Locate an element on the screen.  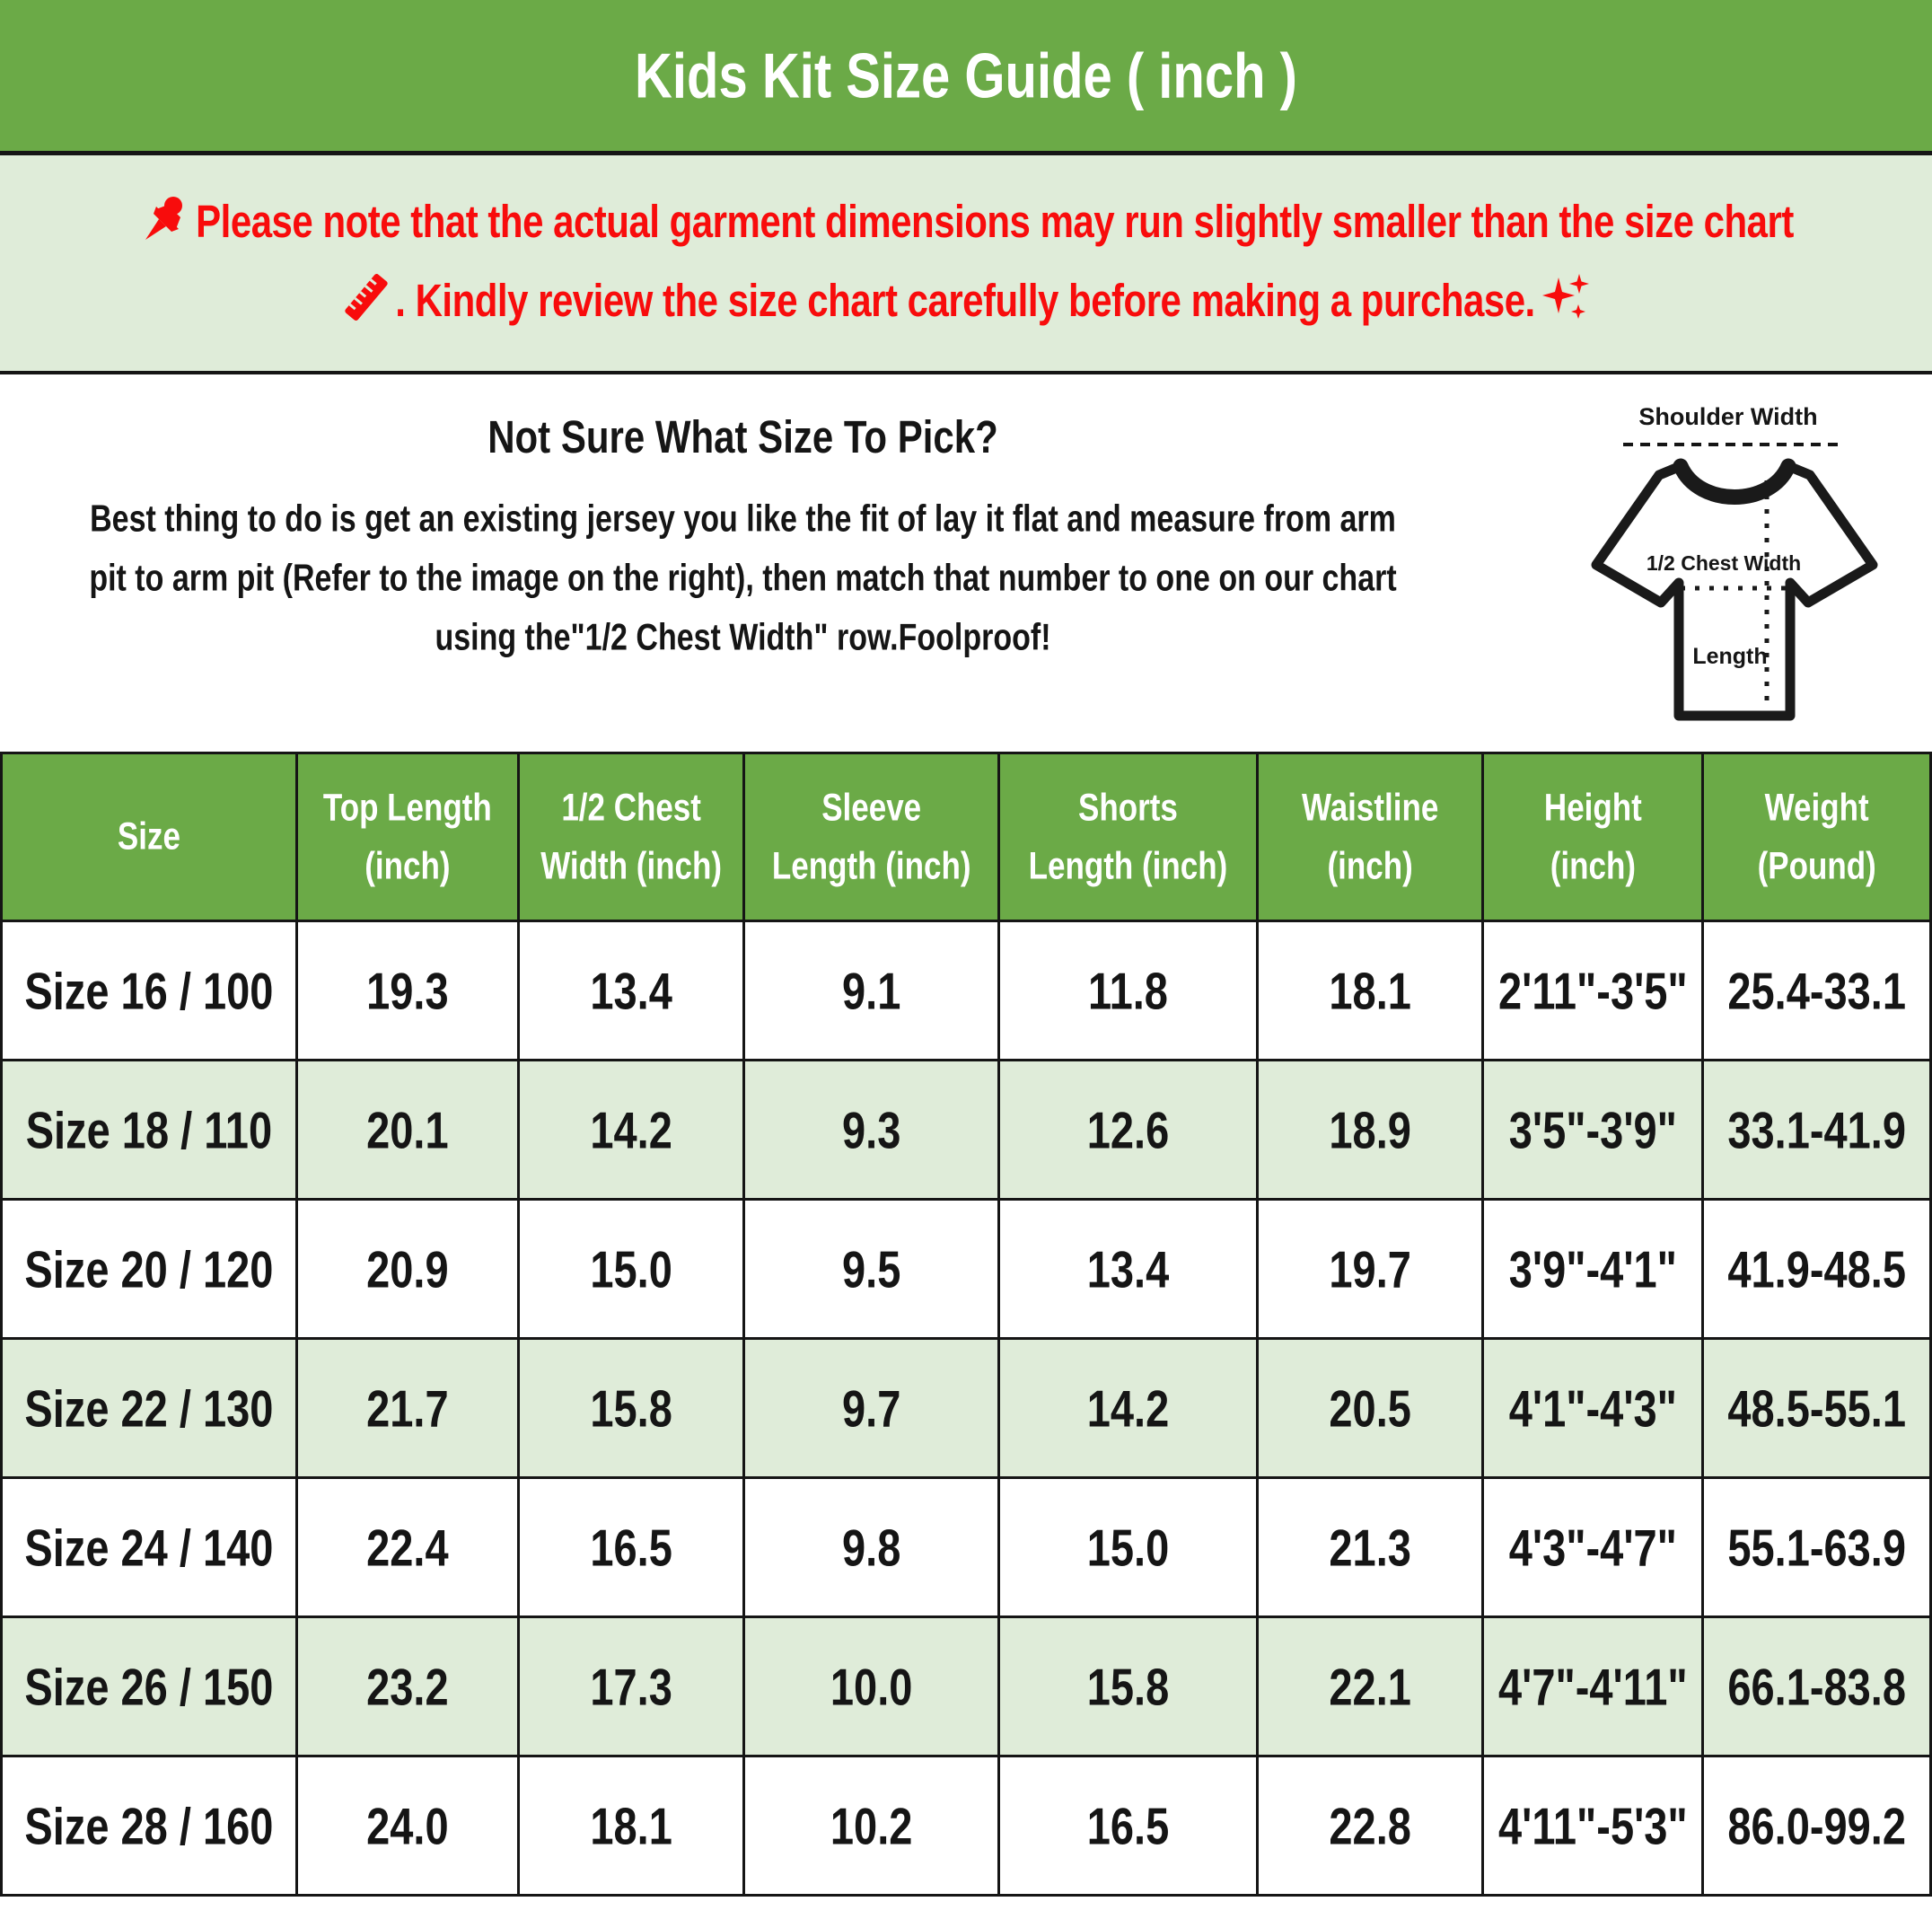
table-cell: 22.1 is located at coordinates (1370, 1686).